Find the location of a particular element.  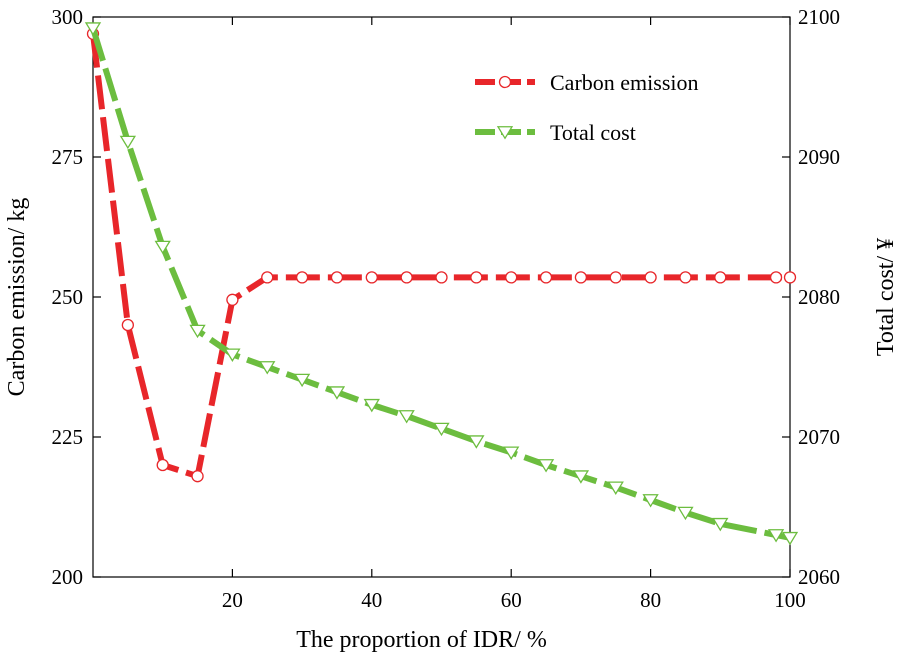

y-right-tick-label: 2080 is located at coordinates (819, 297).